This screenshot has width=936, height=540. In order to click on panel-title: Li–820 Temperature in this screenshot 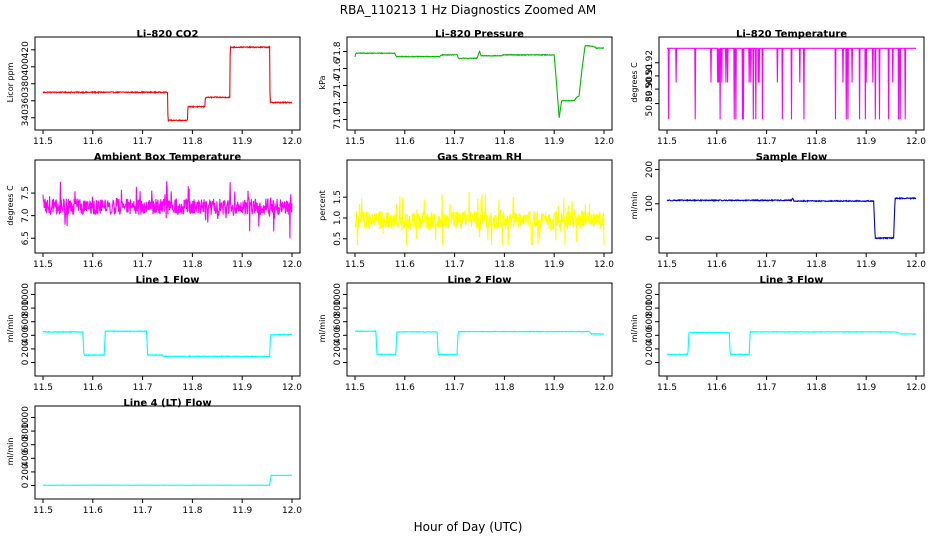, I will do `click(791, 34)`.